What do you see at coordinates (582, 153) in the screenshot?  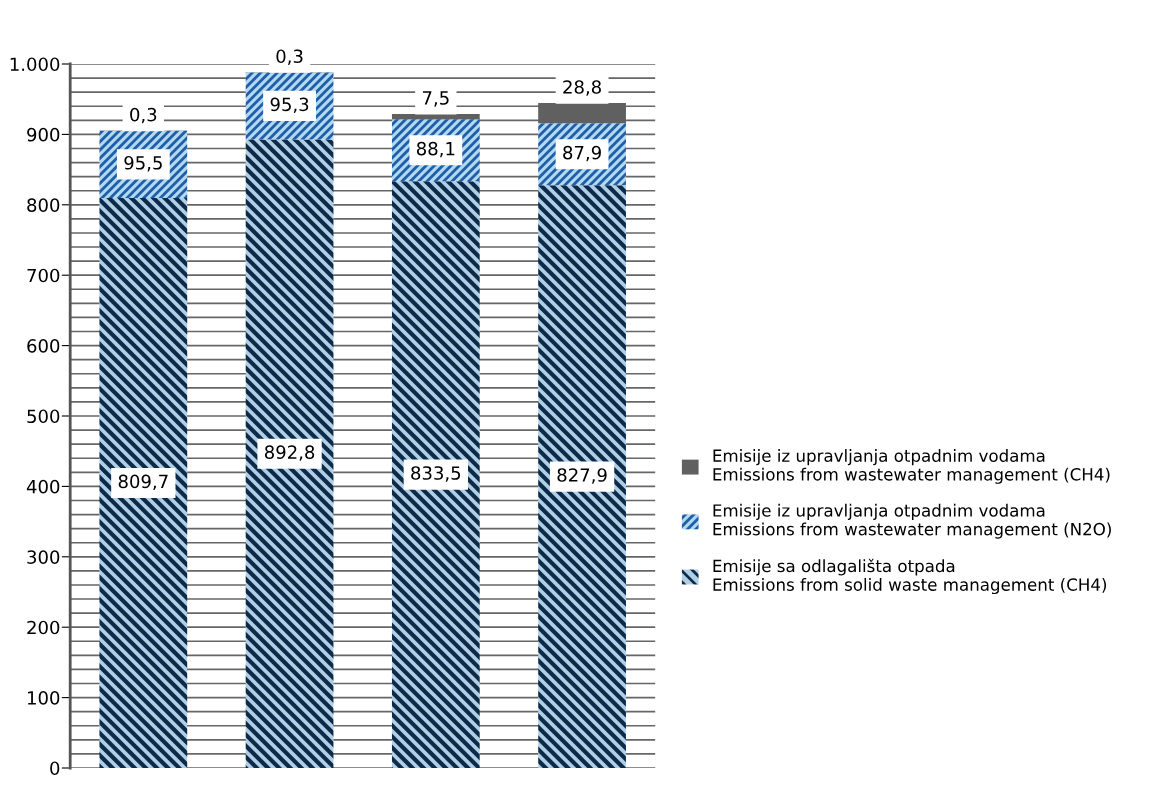 I see `data-label: 87,9` at bounding box center [582, 153].